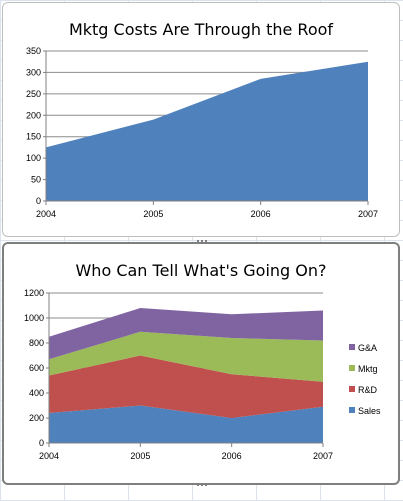  What do you see at coordinates (36, 393) in the screenshot?
I see `y-tick-label: 400` at bounding box center [36, 393].